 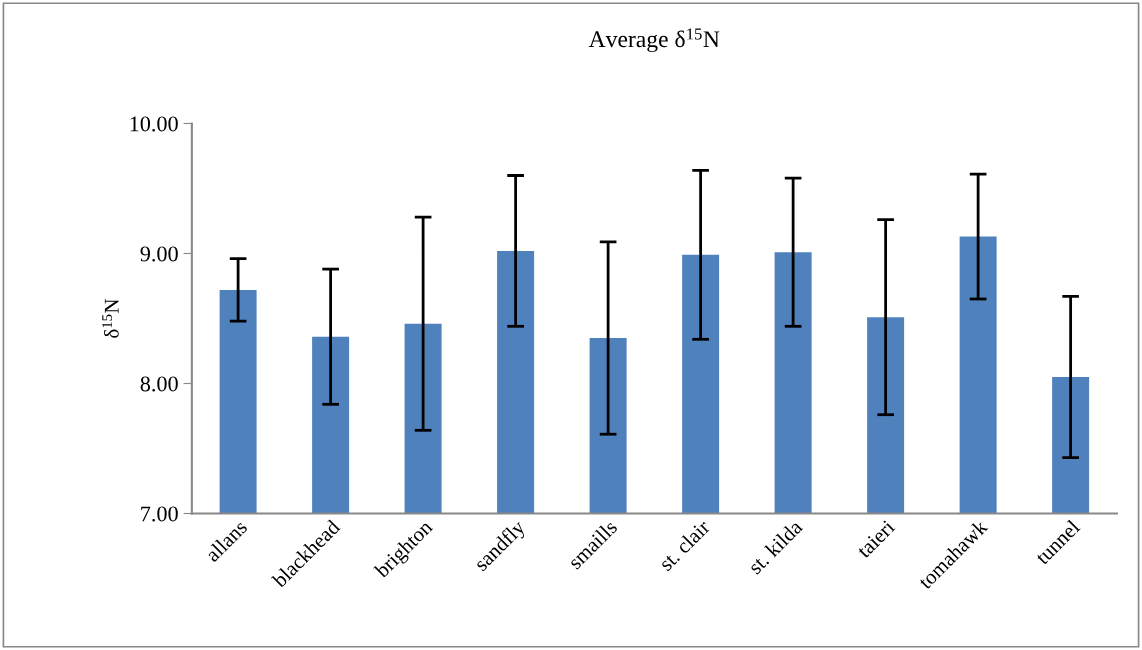 I want to click on y-axis-title: δ$^{15}$N, so click(x=110, y=318).